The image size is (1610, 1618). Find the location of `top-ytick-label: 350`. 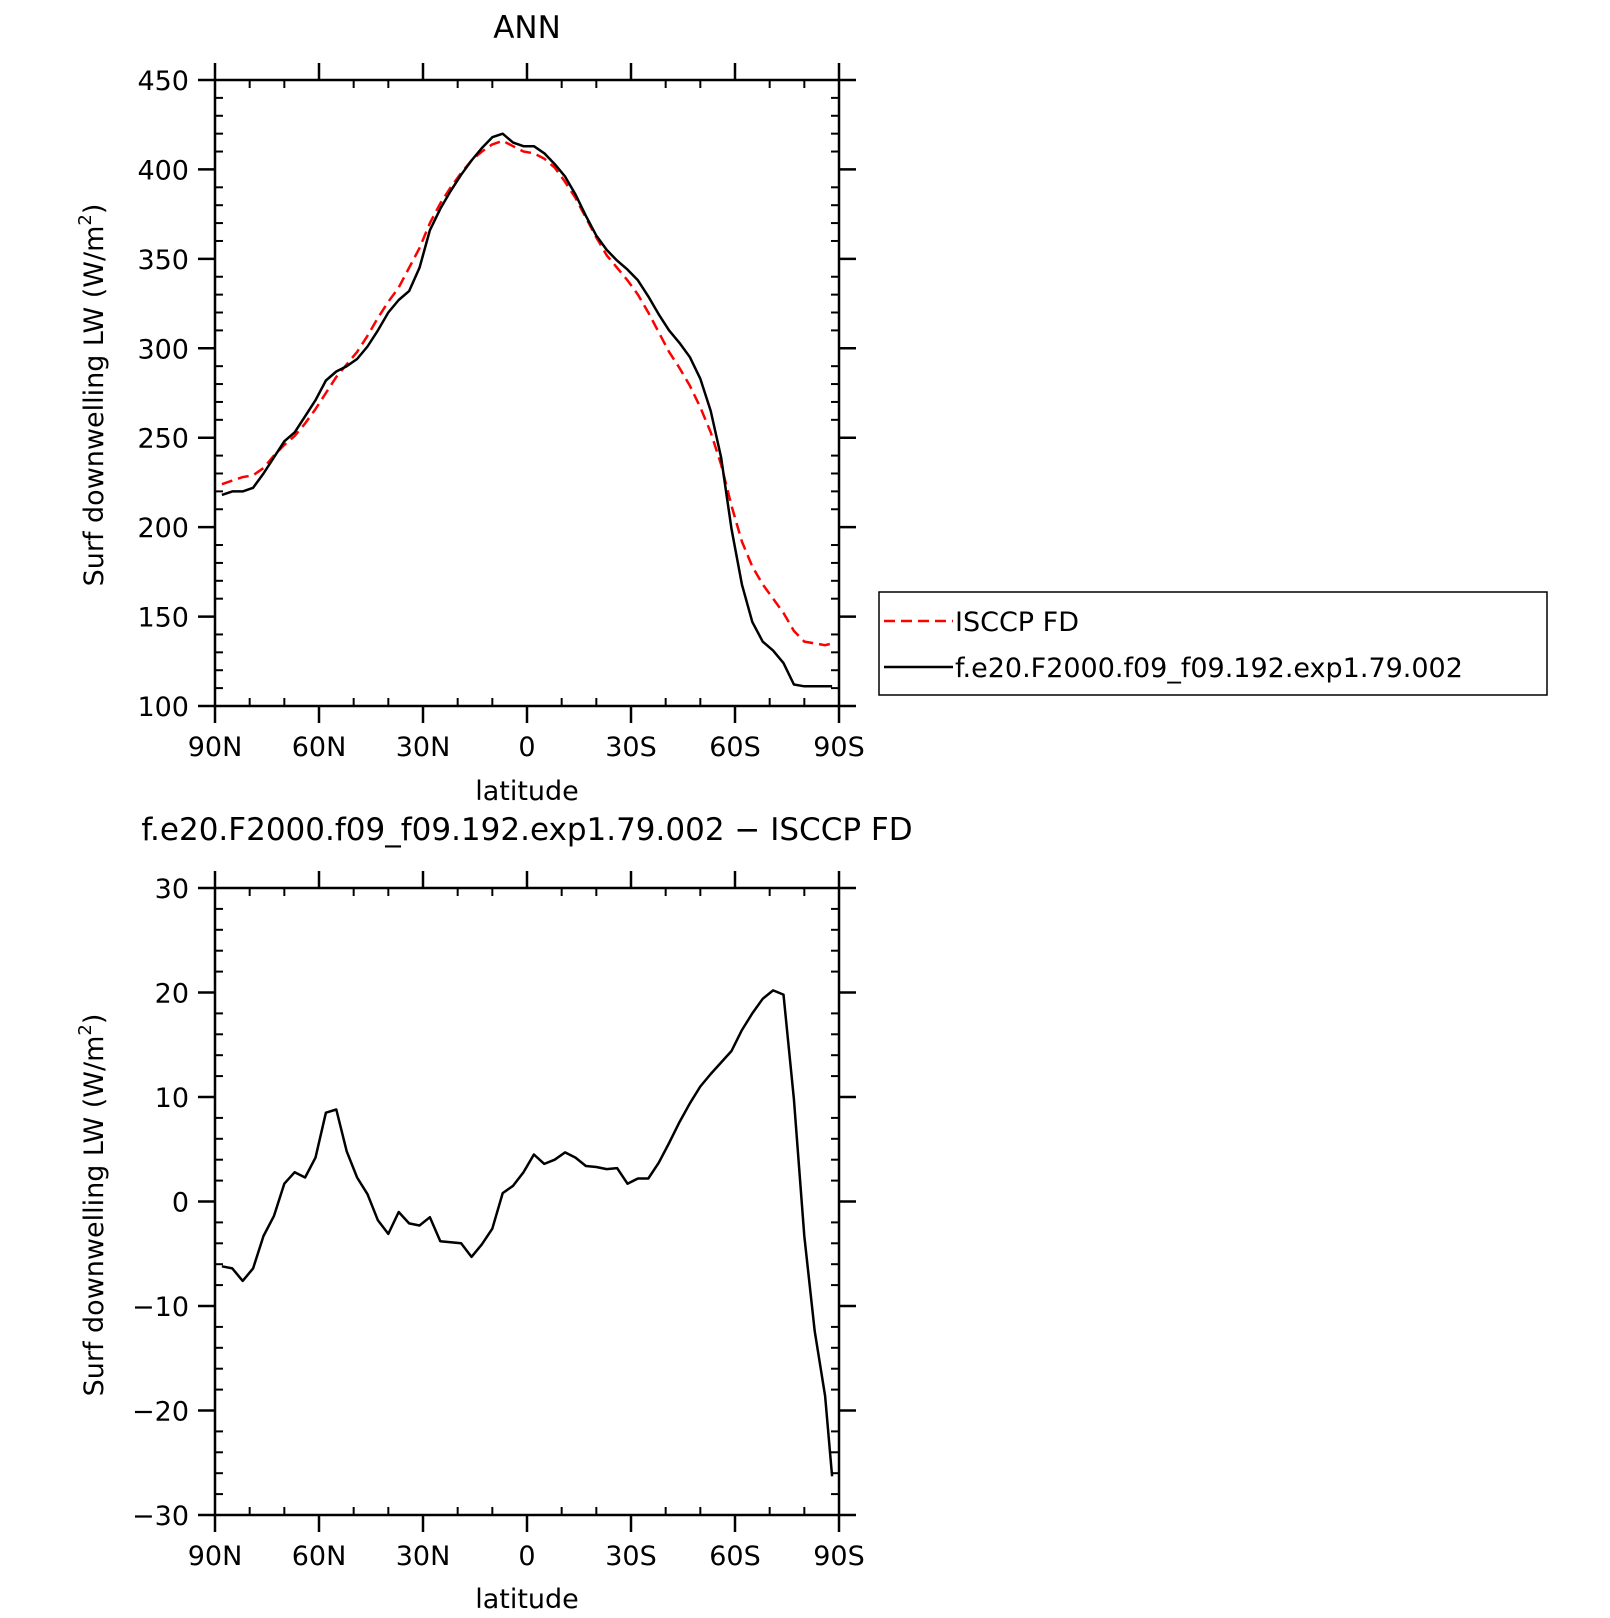

top-ytick-label: 350 is located at coordinates (163, 260).